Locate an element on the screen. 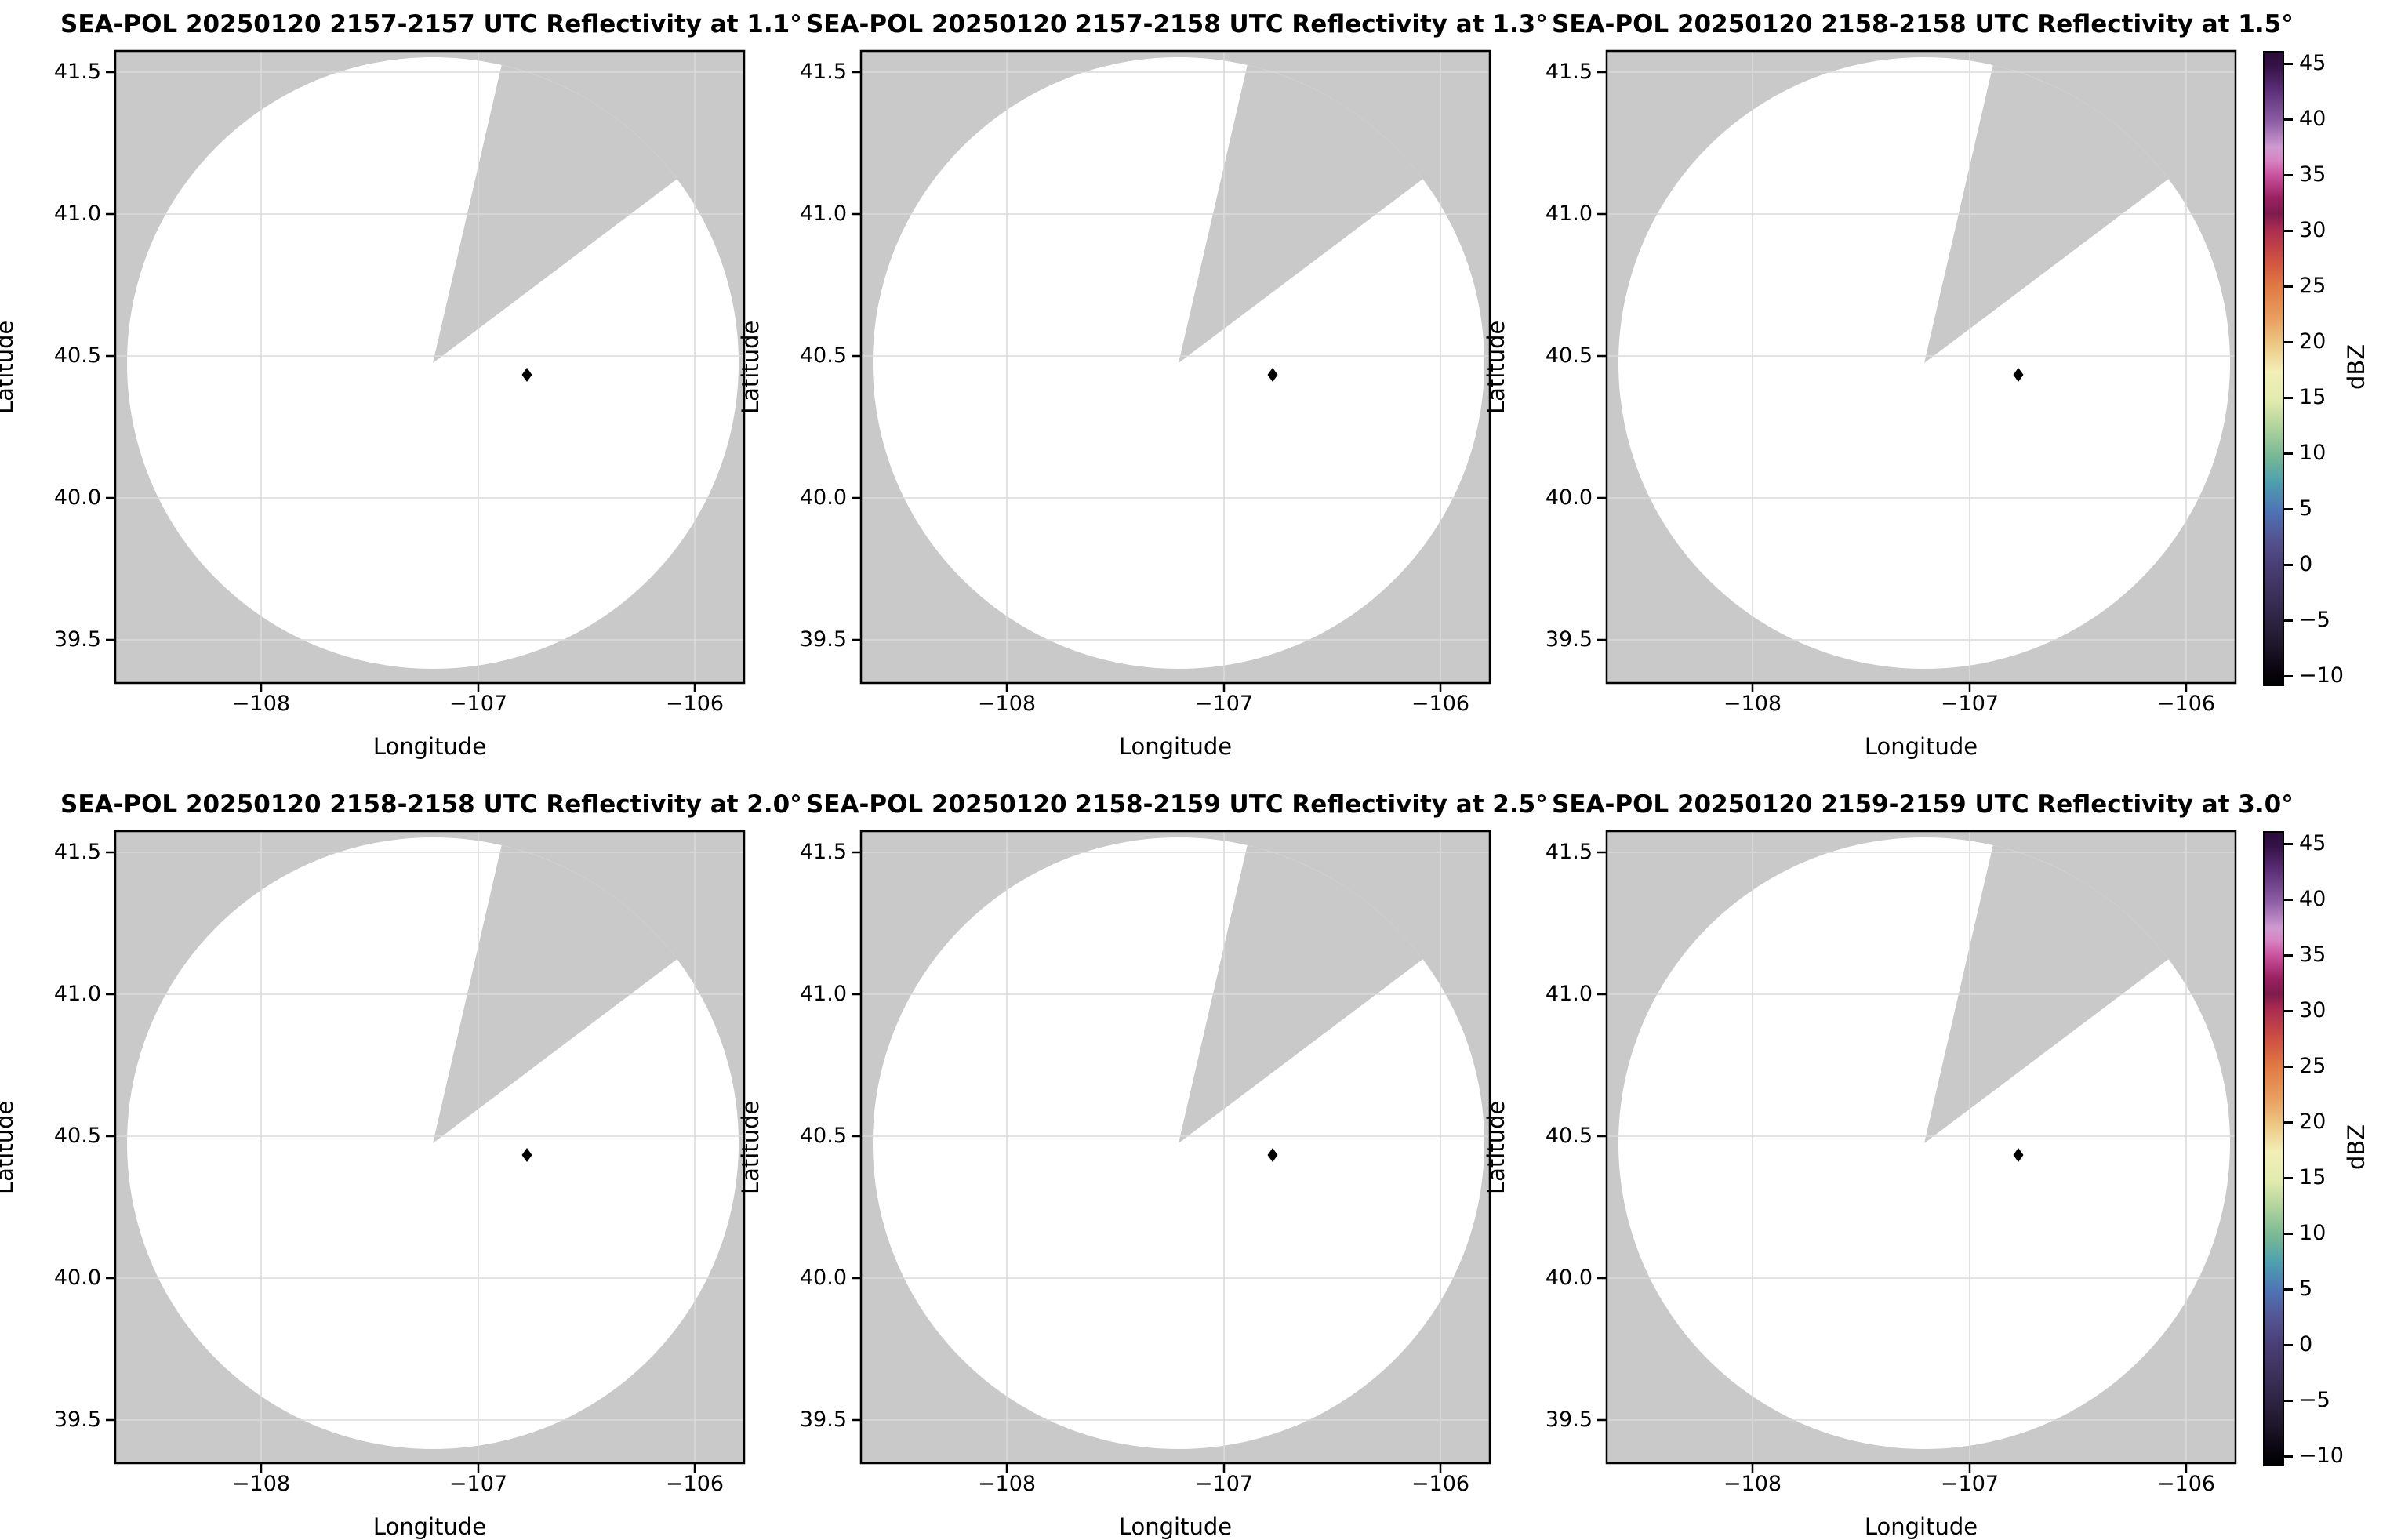  colorbar-tick-label: 45 is located at coordinates (2313, 843).